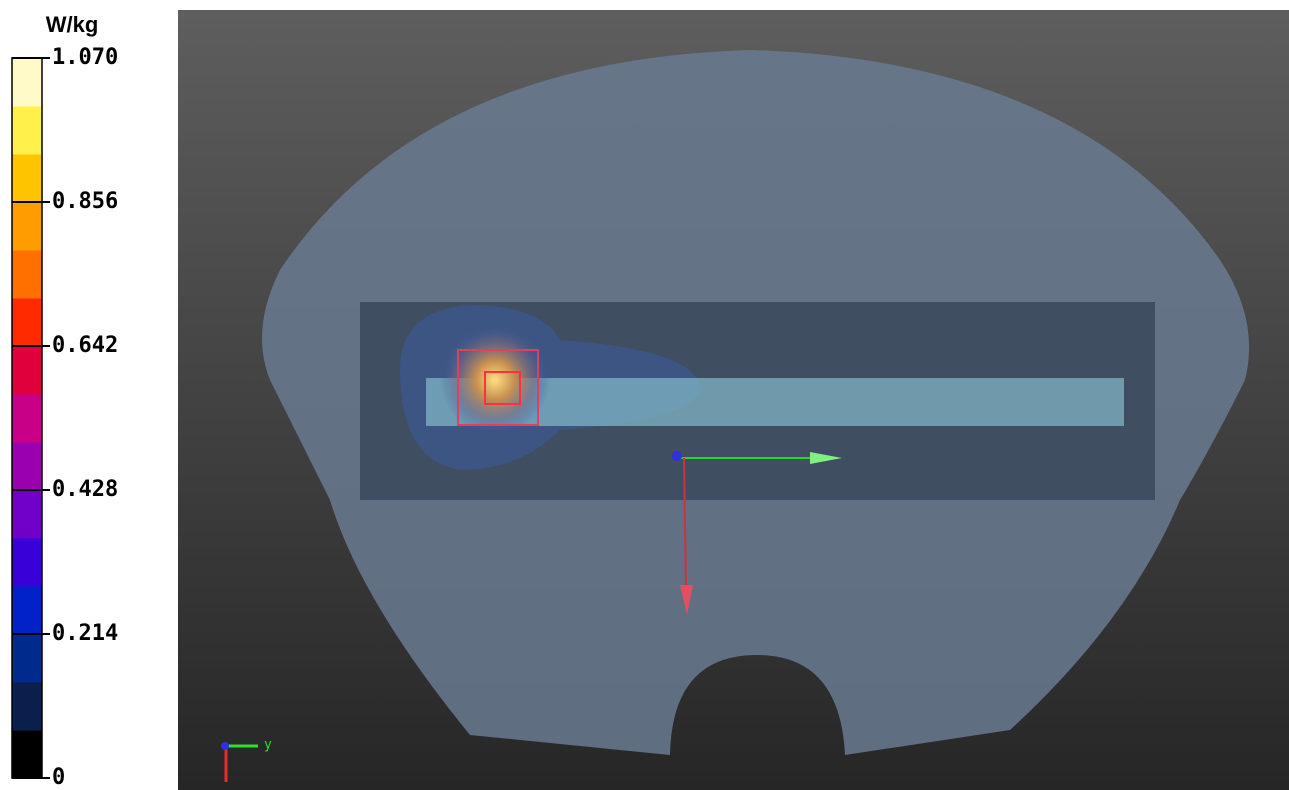 Image resolution: width=1289 pixels, height=790 pixels. What do you see at coordinates (85, 489) in the screenshot?
I see `tick-label: 0.428` at bounding box center [85, 489].